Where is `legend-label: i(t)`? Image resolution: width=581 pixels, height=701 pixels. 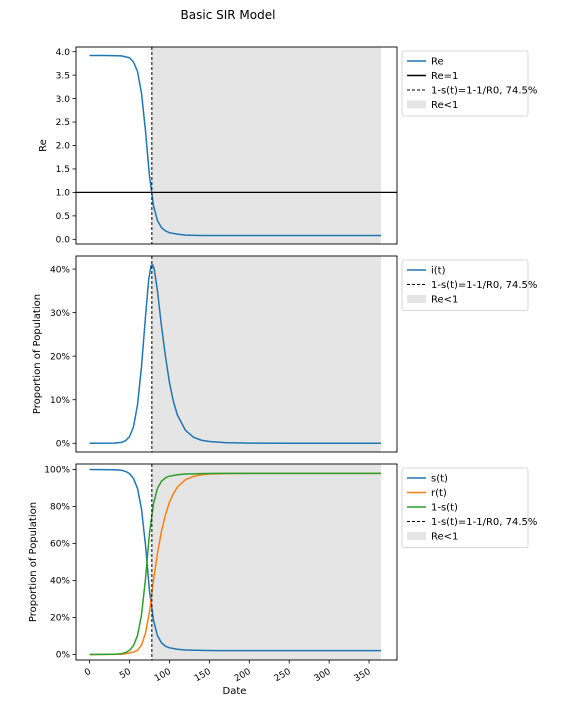
legend-label: i(t) is located at coordinates (438, 271).